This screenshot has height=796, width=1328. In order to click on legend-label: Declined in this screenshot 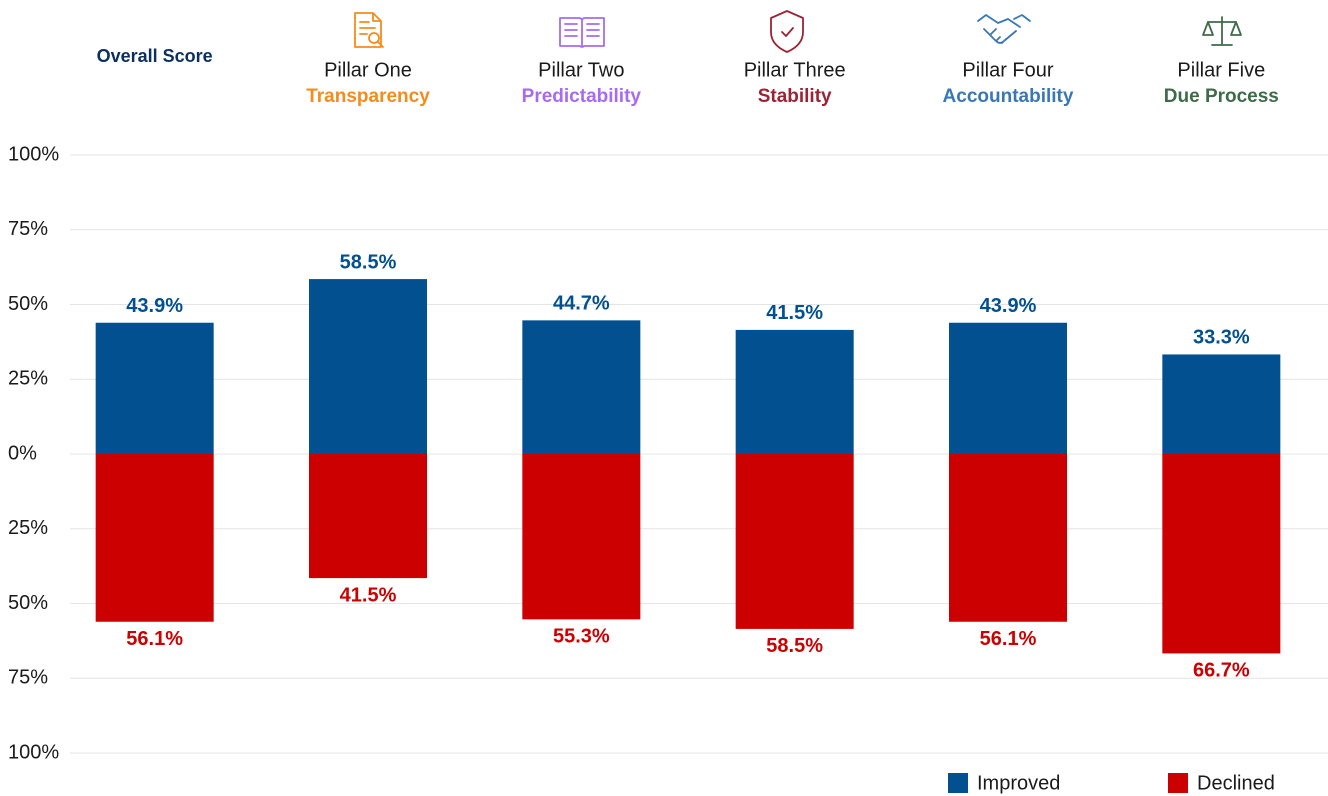, I will do `click(1236, 783)`.